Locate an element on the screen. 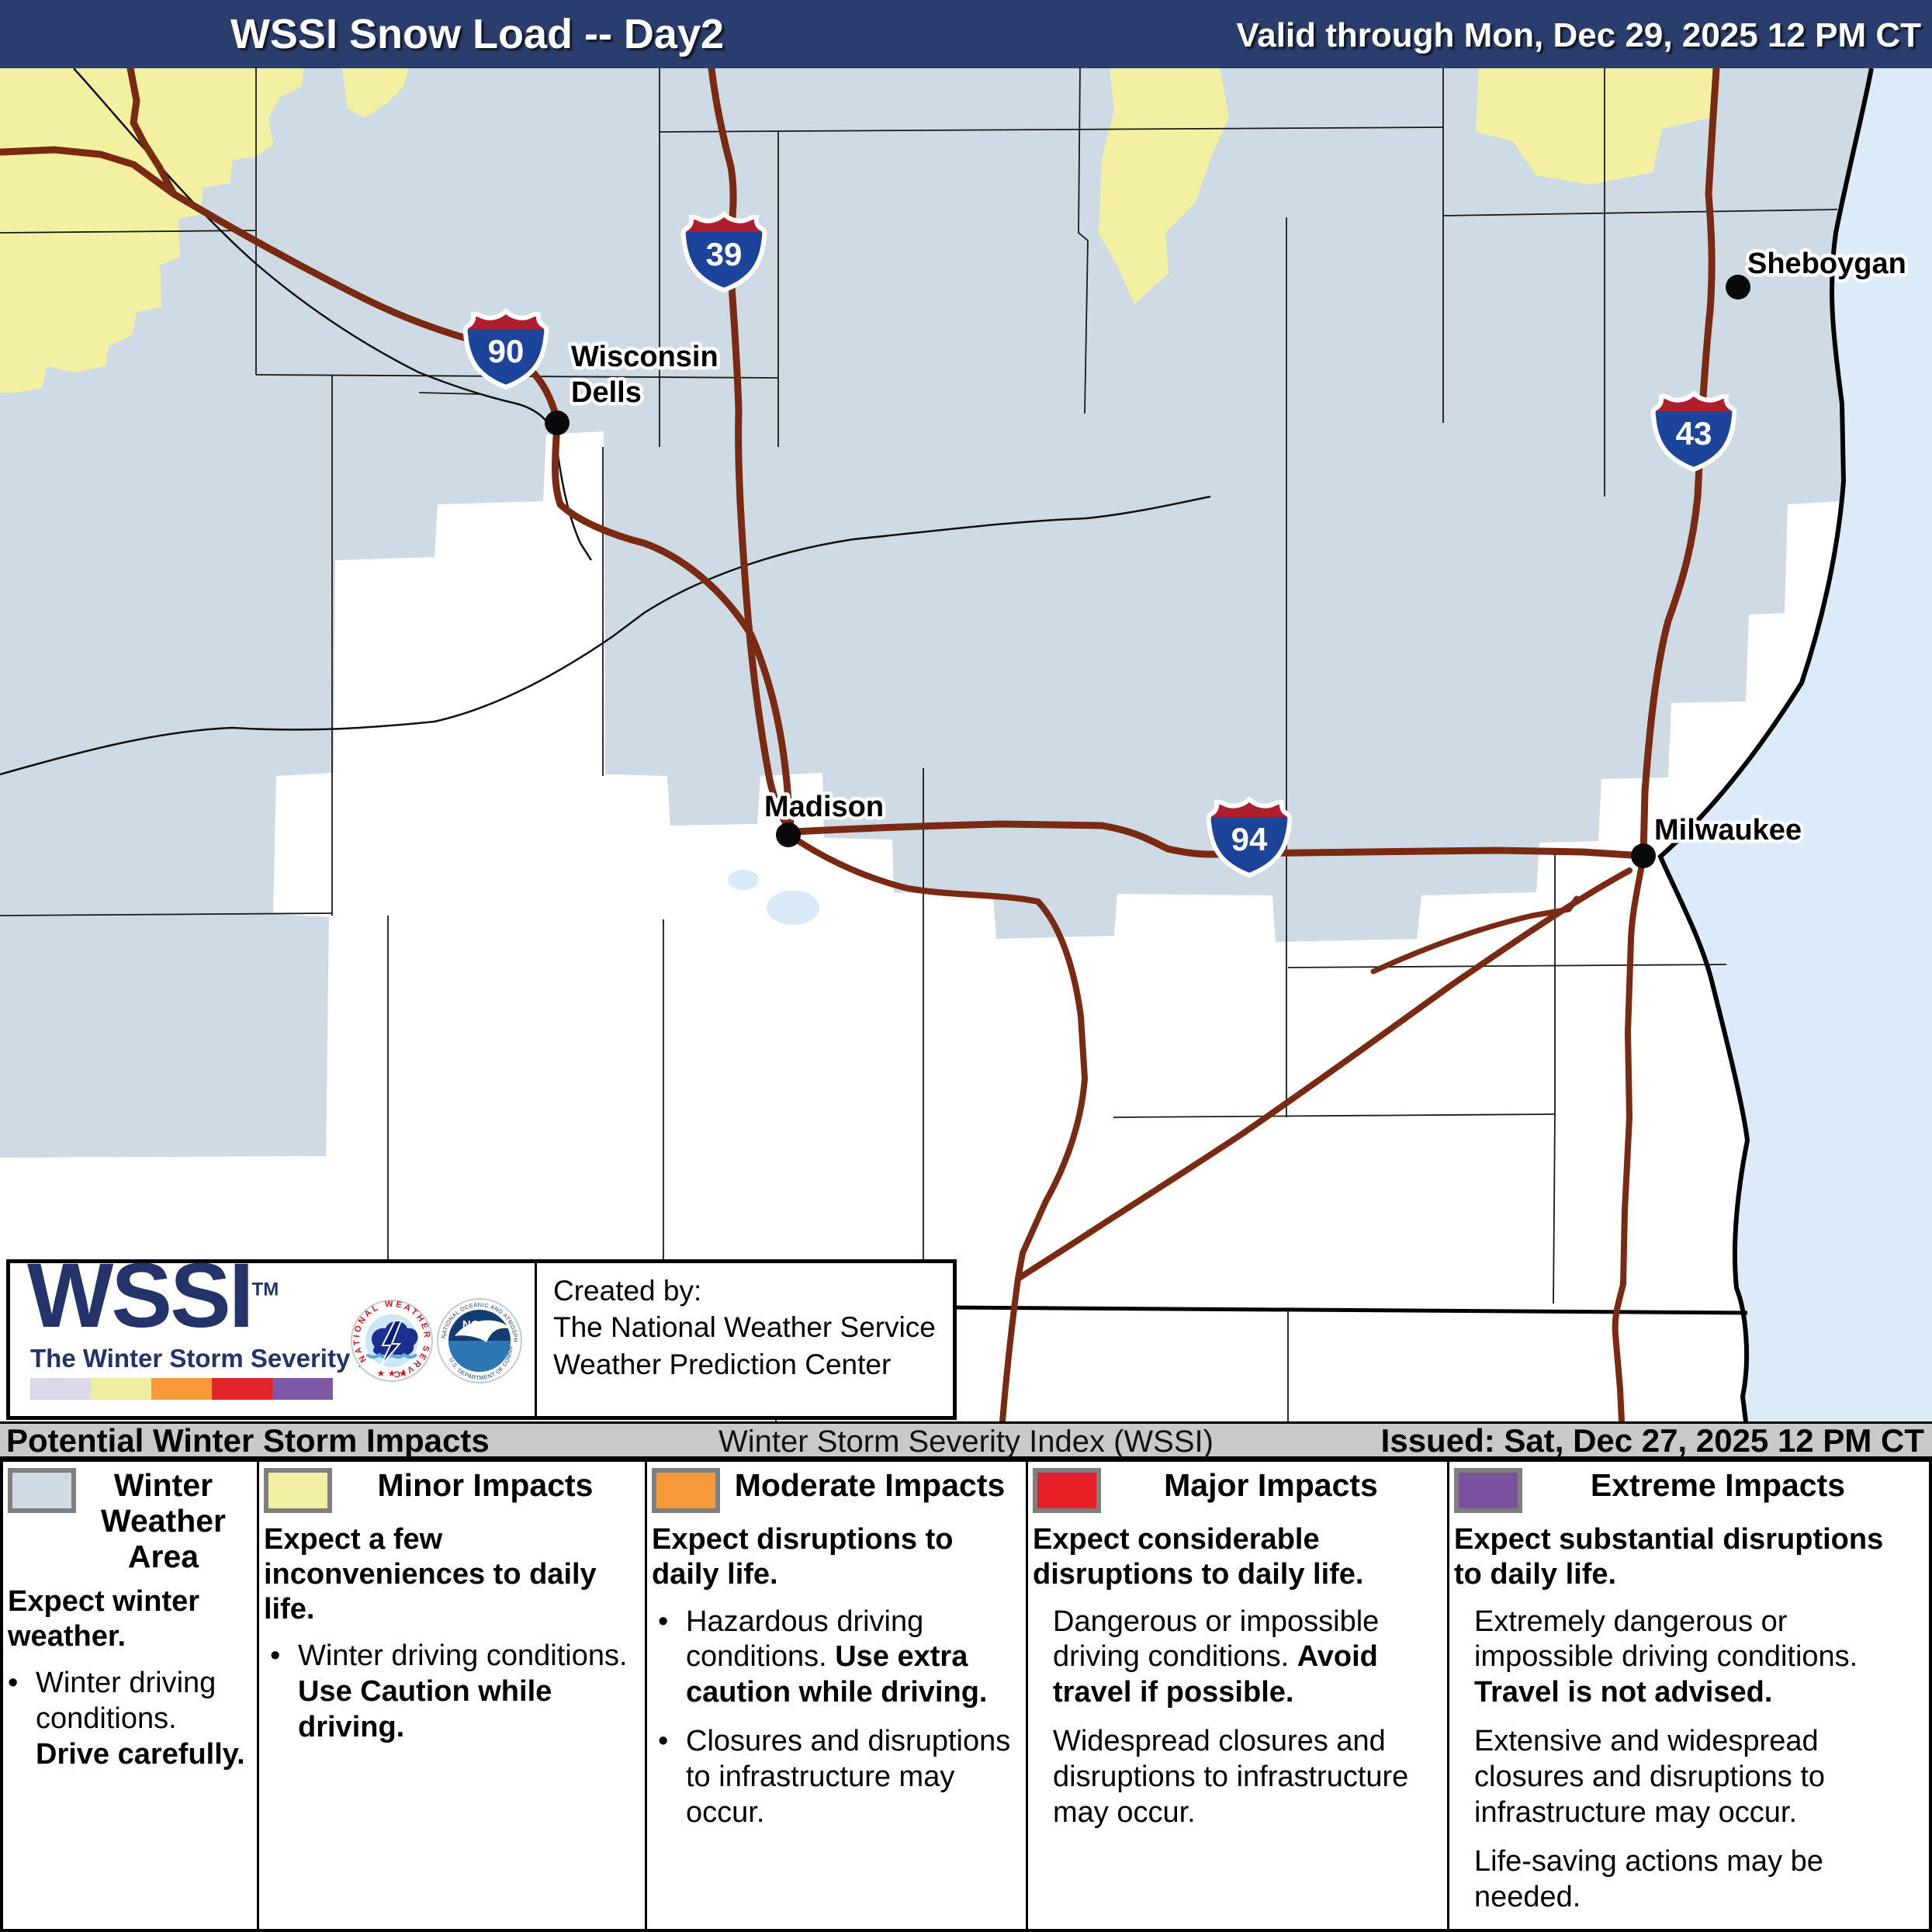 The width and height of the screenshot is (1932, 1932). shield-number: 39 is located at coordinates (724, 254).